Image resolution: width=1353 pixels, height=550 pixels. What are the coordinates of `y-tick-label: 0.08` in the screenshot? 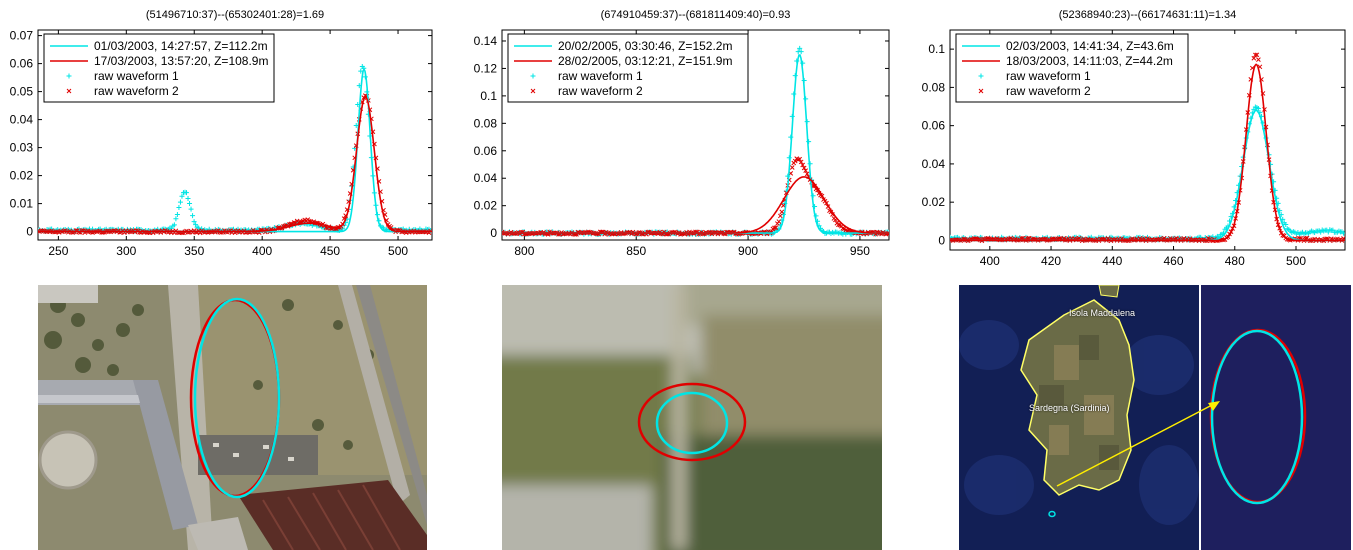 It's located at (934, 87).